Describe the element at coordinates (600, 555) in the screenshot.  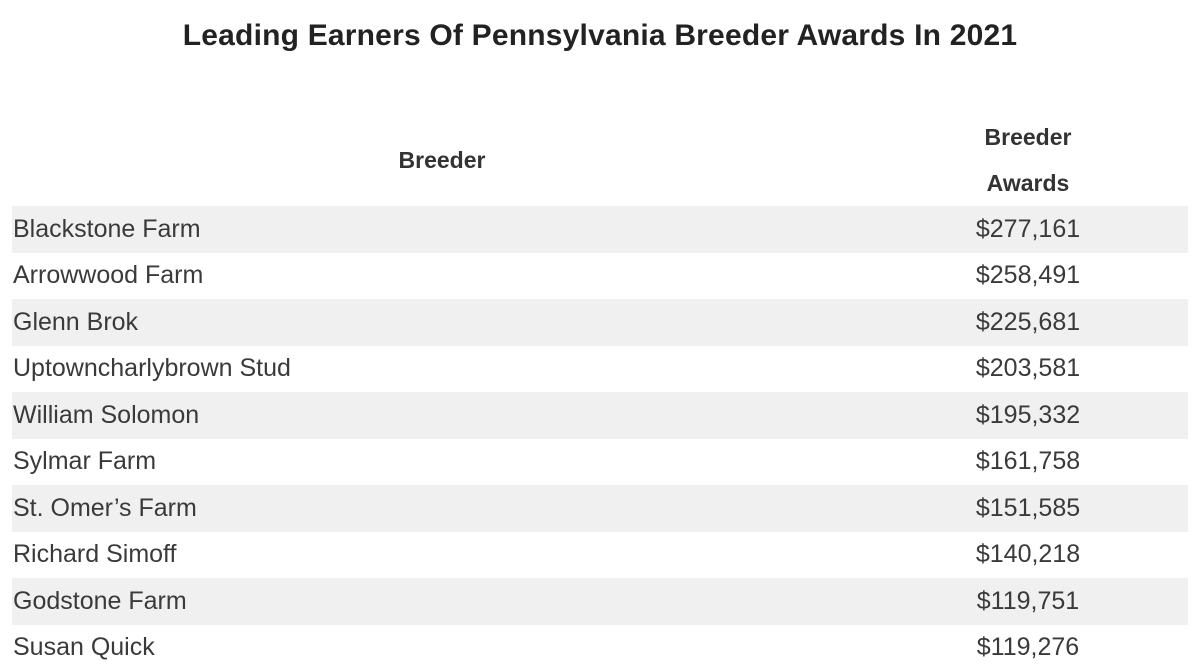
I see `table-row: Richard Simoff $140,218` at that location.